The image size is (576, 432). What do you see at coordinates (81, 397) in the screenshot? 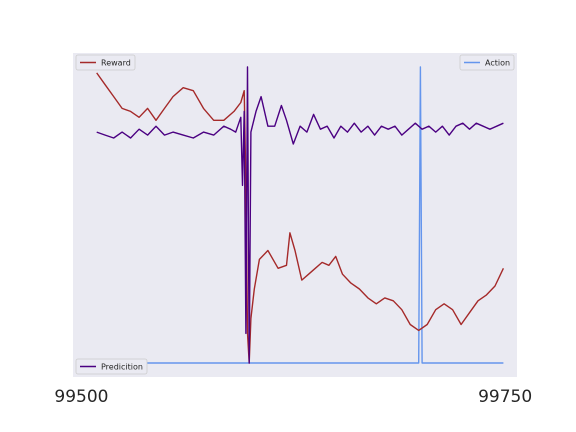
I see `x-tick-label: 99500` at bounding box center [81, 397].